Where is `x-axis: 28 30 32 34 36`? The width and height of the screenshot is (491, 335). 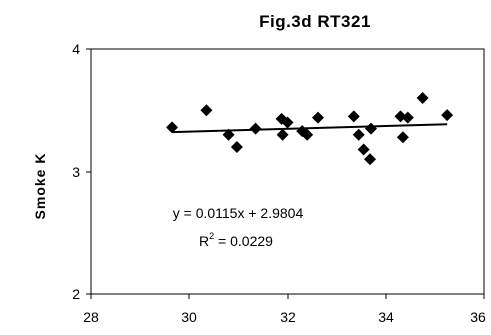
x-axis: 28 30 32 34 36 is located at coordinates (284, 309).